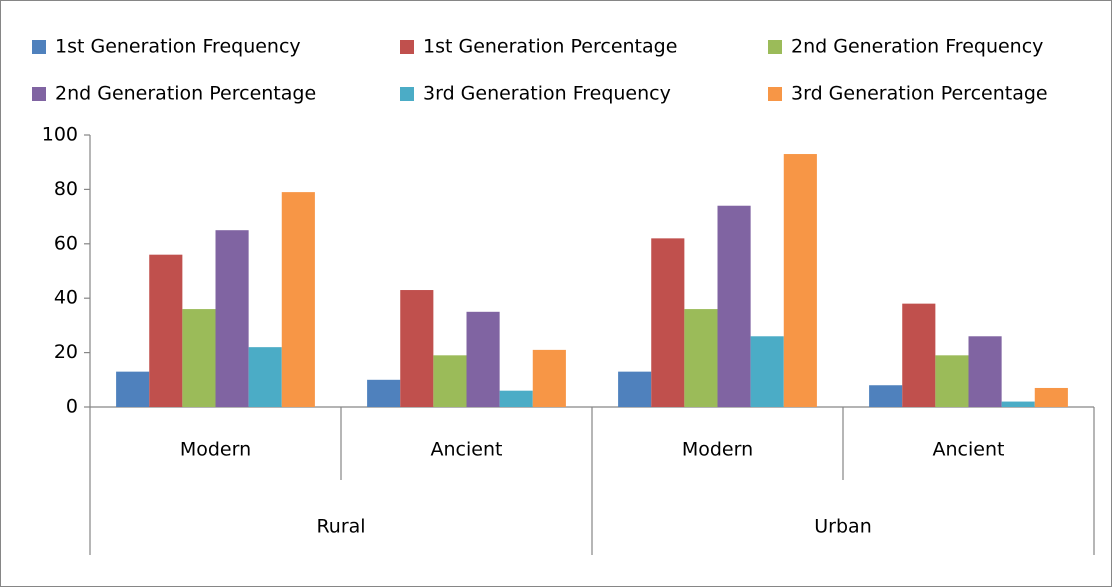  I want to click on y-tick-label: 80, so click(66, 189).